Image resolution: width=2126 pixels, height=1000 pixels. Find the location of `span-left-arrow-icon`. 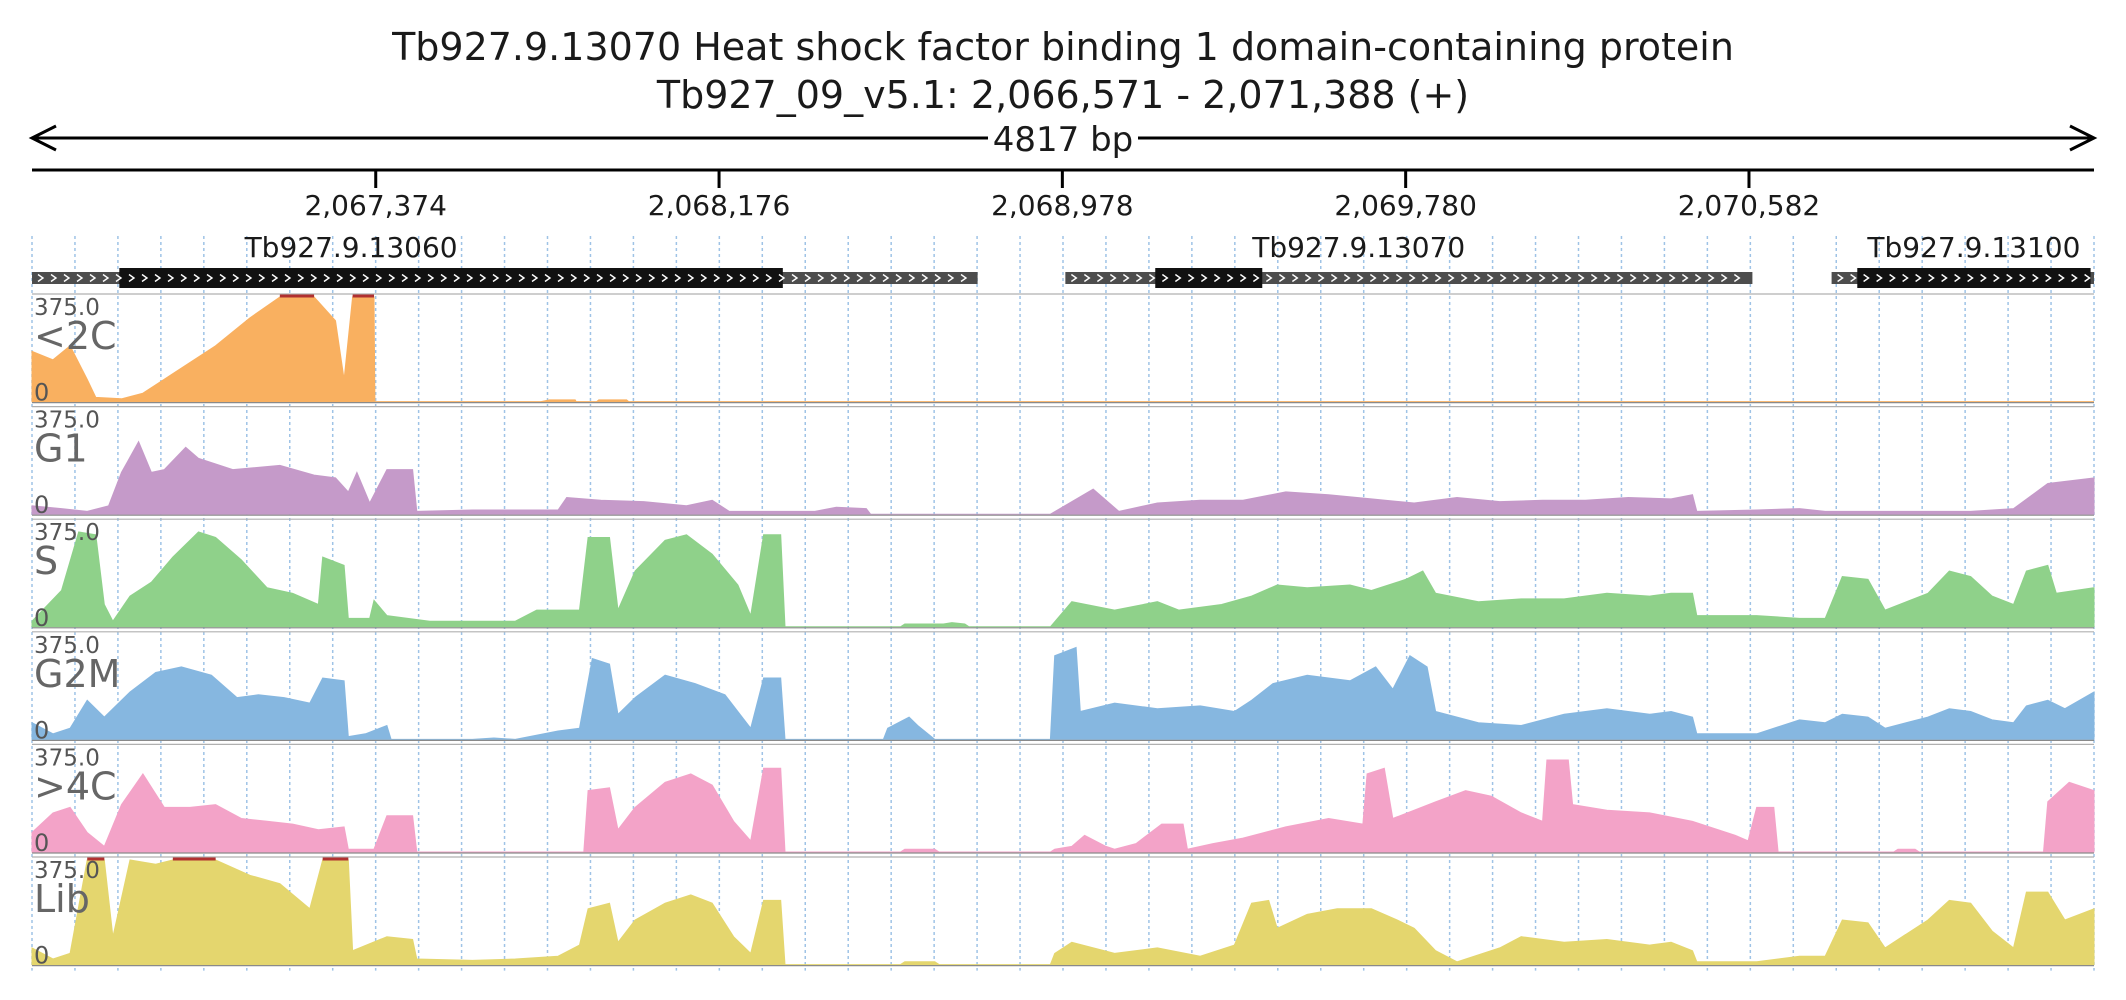

span-left-arrow-icon is located at coordinates (42, 138).